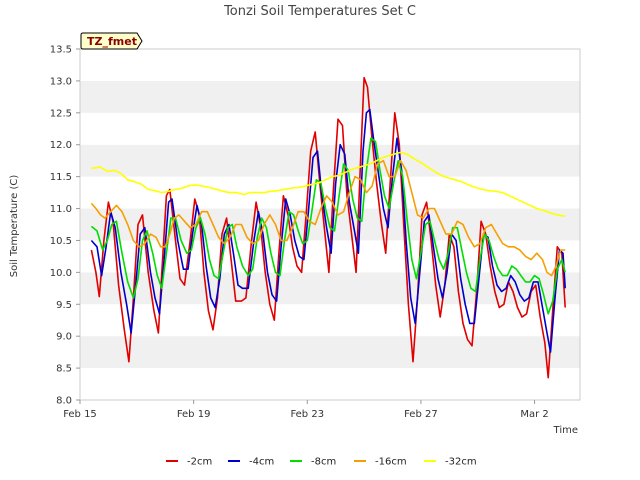 The width and height of the screenshot is (640, 480). I want to click on site-tag: TZ_fmet, so click(111, 41).